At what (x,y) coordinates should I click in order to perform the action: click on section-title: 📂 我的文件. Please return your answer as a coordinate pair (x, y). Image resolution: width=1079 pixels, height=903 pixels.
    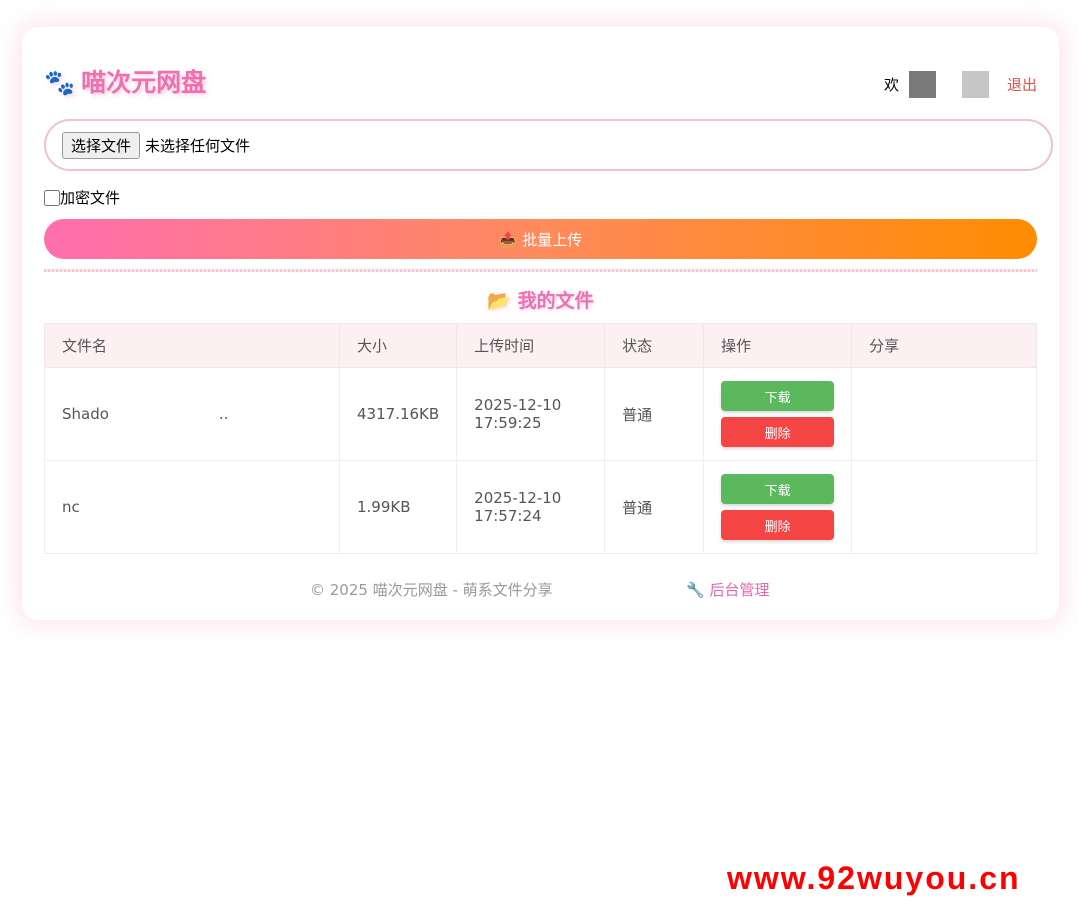
    Looking at the image, I should click on (540, 301).